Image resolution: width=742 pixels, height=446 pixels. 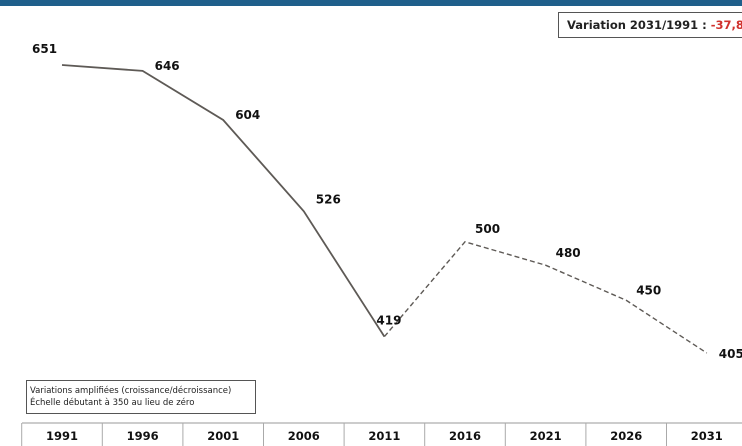 What do you see at coordinates (545, 297) in the screenshot?
I see `series-line-projected` at bounding box center [545, 297].